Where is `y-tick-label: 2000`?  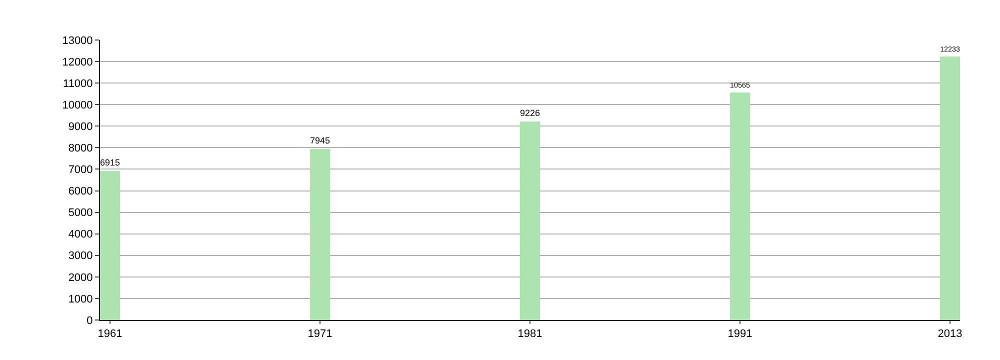 y-tick-label: 2000 is located at coordinates (80, 278).